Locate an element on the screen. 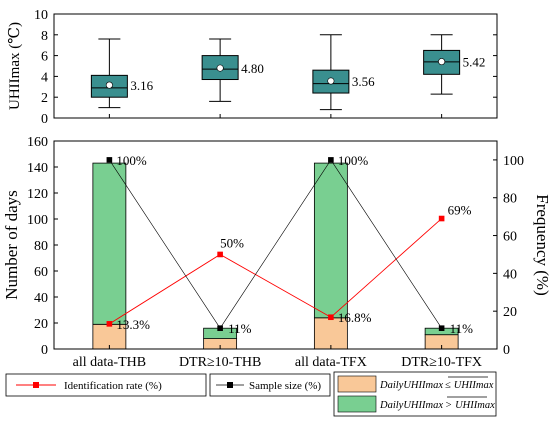  box-y-tick-label: 2 is located at coordinates (44, 98).